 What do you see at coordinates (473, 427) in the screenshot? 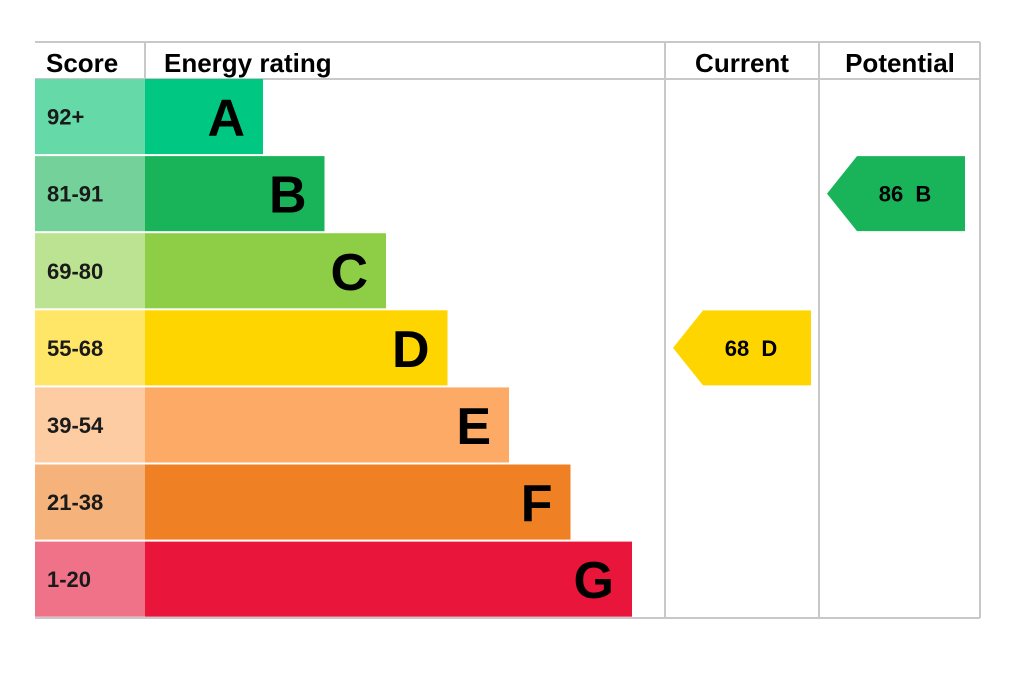
I see `rating-letter-e: E` at bounding box center [473, 427].